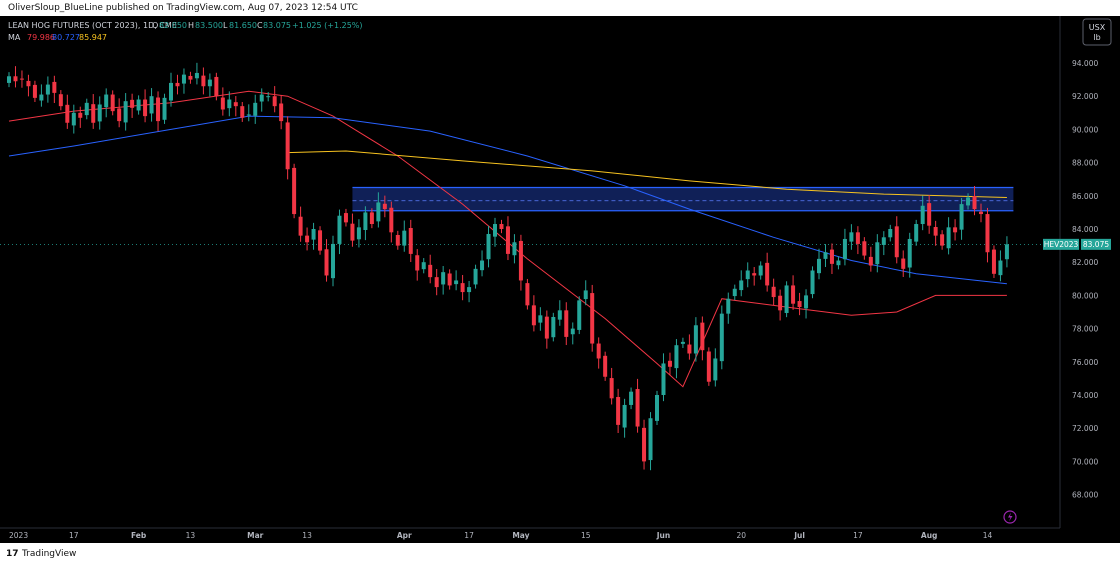  I want to click on events-icon, so click(1010, 517).